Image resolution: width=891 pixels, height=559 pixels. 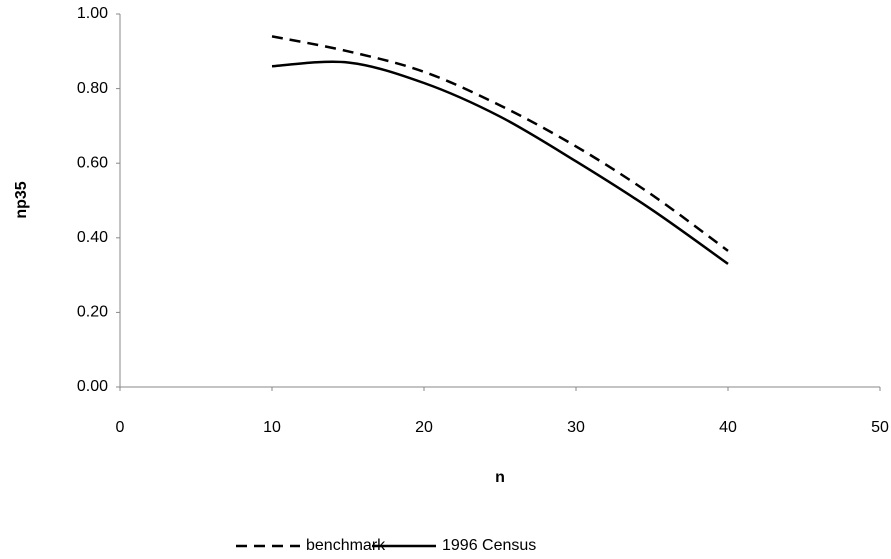 I want to click on y-axis-title: np35, so click(x=21, y=199).